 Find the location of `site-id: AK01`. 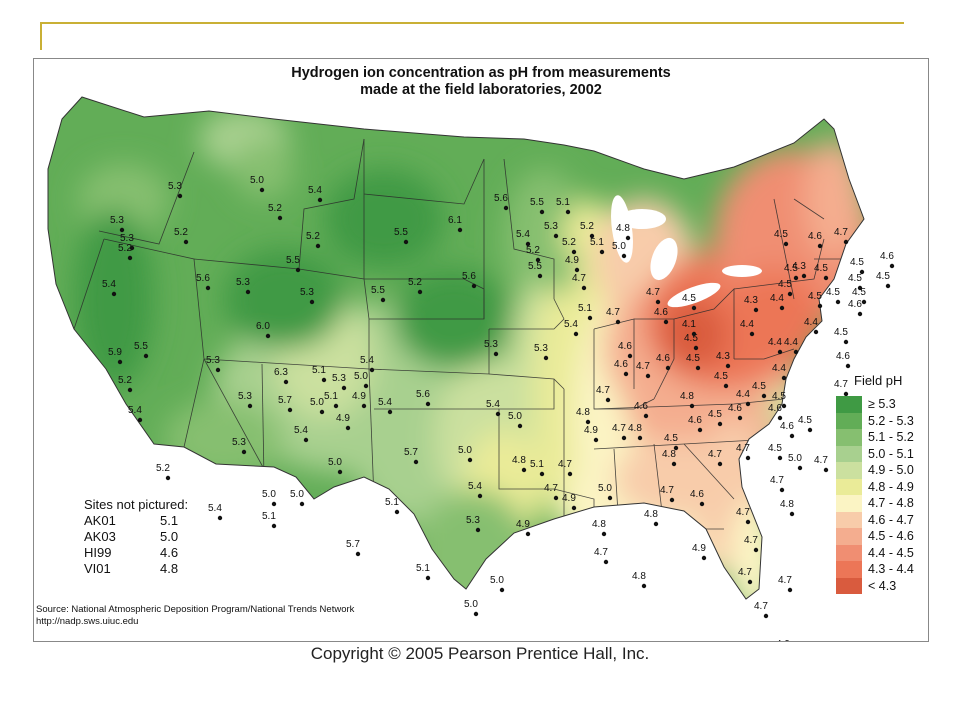

site-id: AK01 is located at coordinates (100, 520).